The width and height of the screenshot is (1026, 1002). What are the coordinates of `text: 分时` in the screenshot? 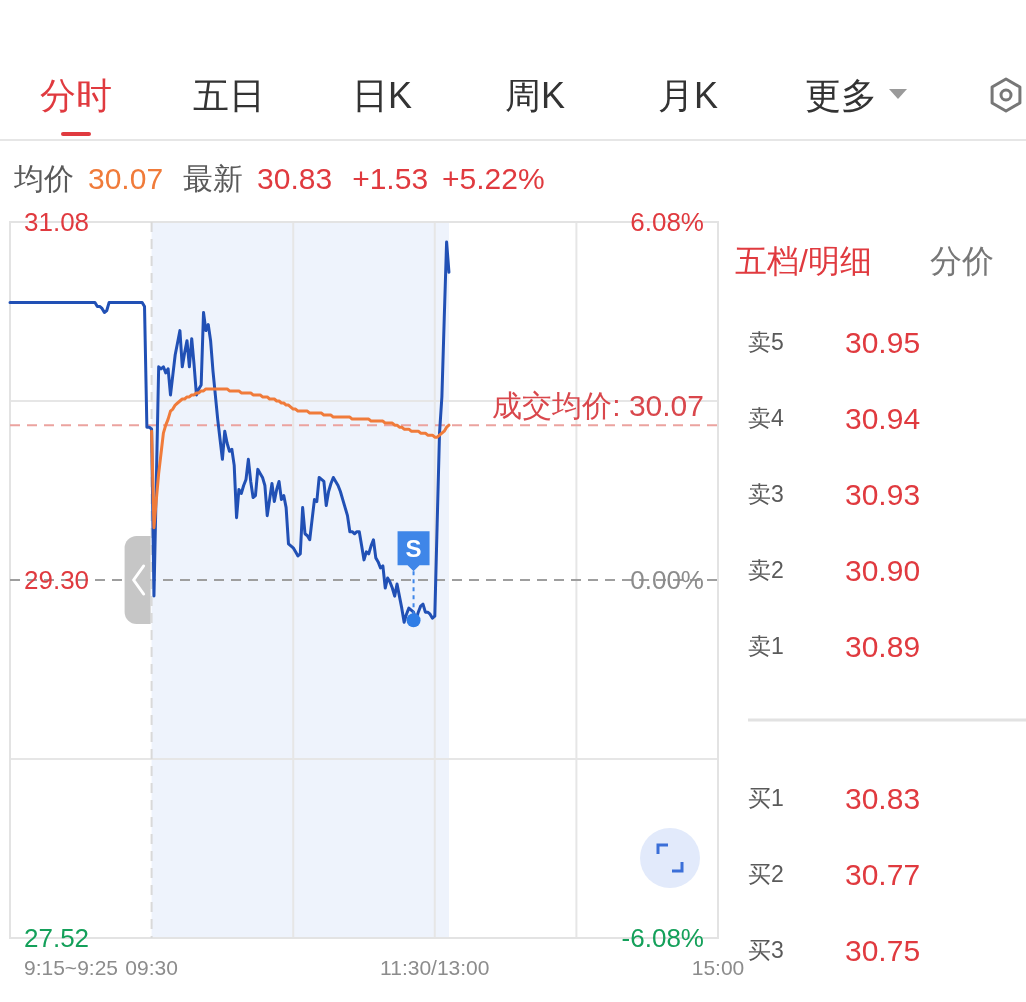 It's located at (76, 95).